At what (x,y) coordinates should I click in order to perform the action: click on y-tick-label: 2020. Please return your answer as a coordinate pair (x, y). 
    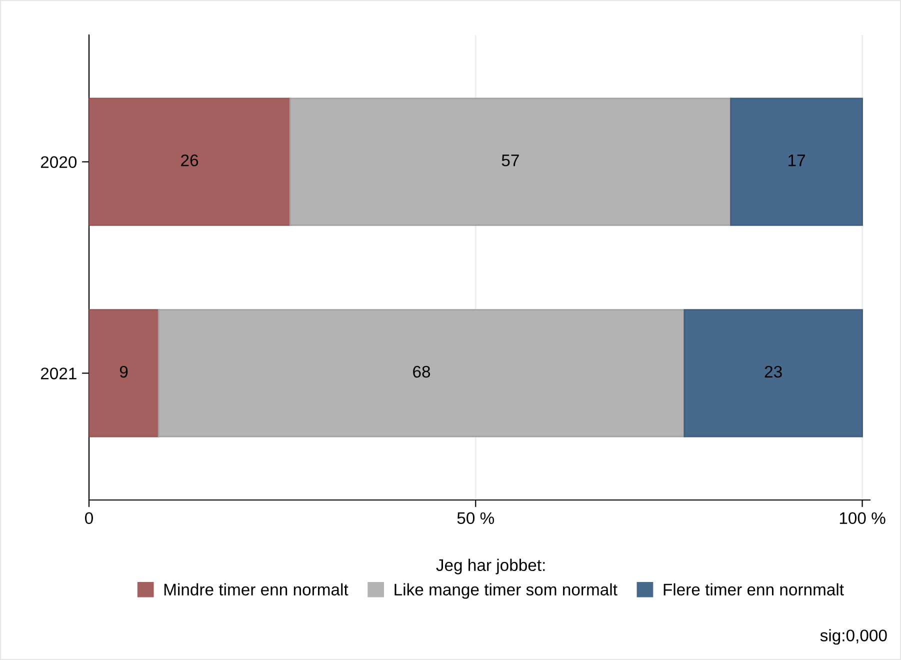
    Looking at the image, I should click on (58, 162).